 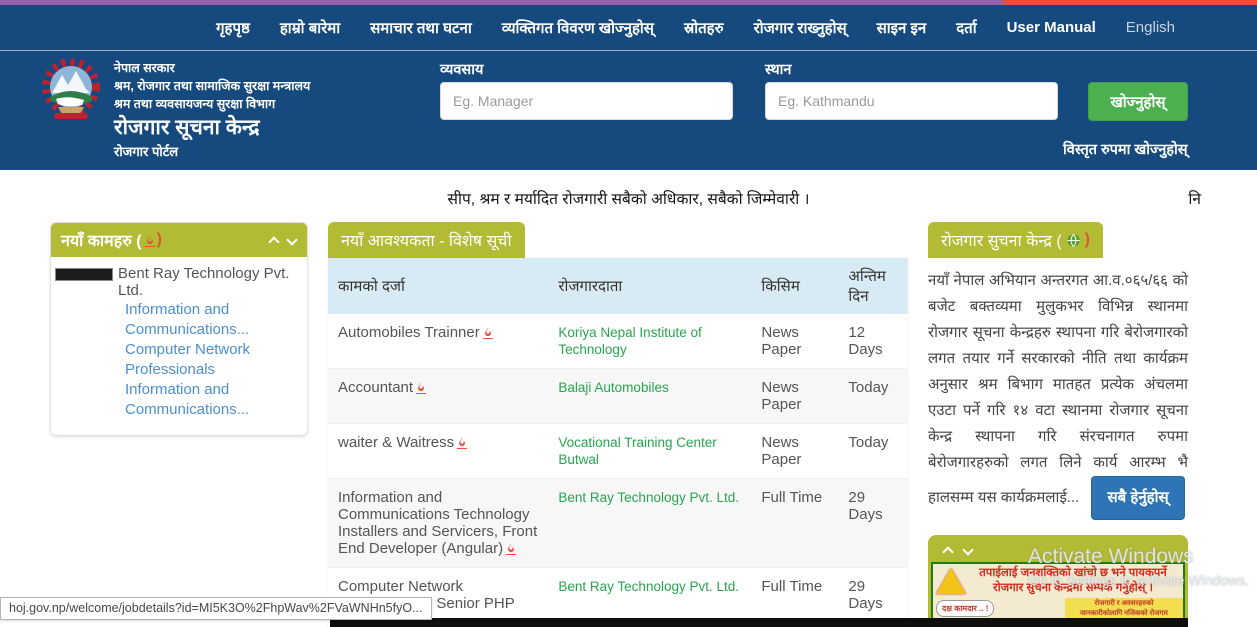 What do you see at coordinates (630, 341) in the screenshot?
I see `employer-link: Koriya Nepal Institute of Technology` at bounding box center [630, 341].